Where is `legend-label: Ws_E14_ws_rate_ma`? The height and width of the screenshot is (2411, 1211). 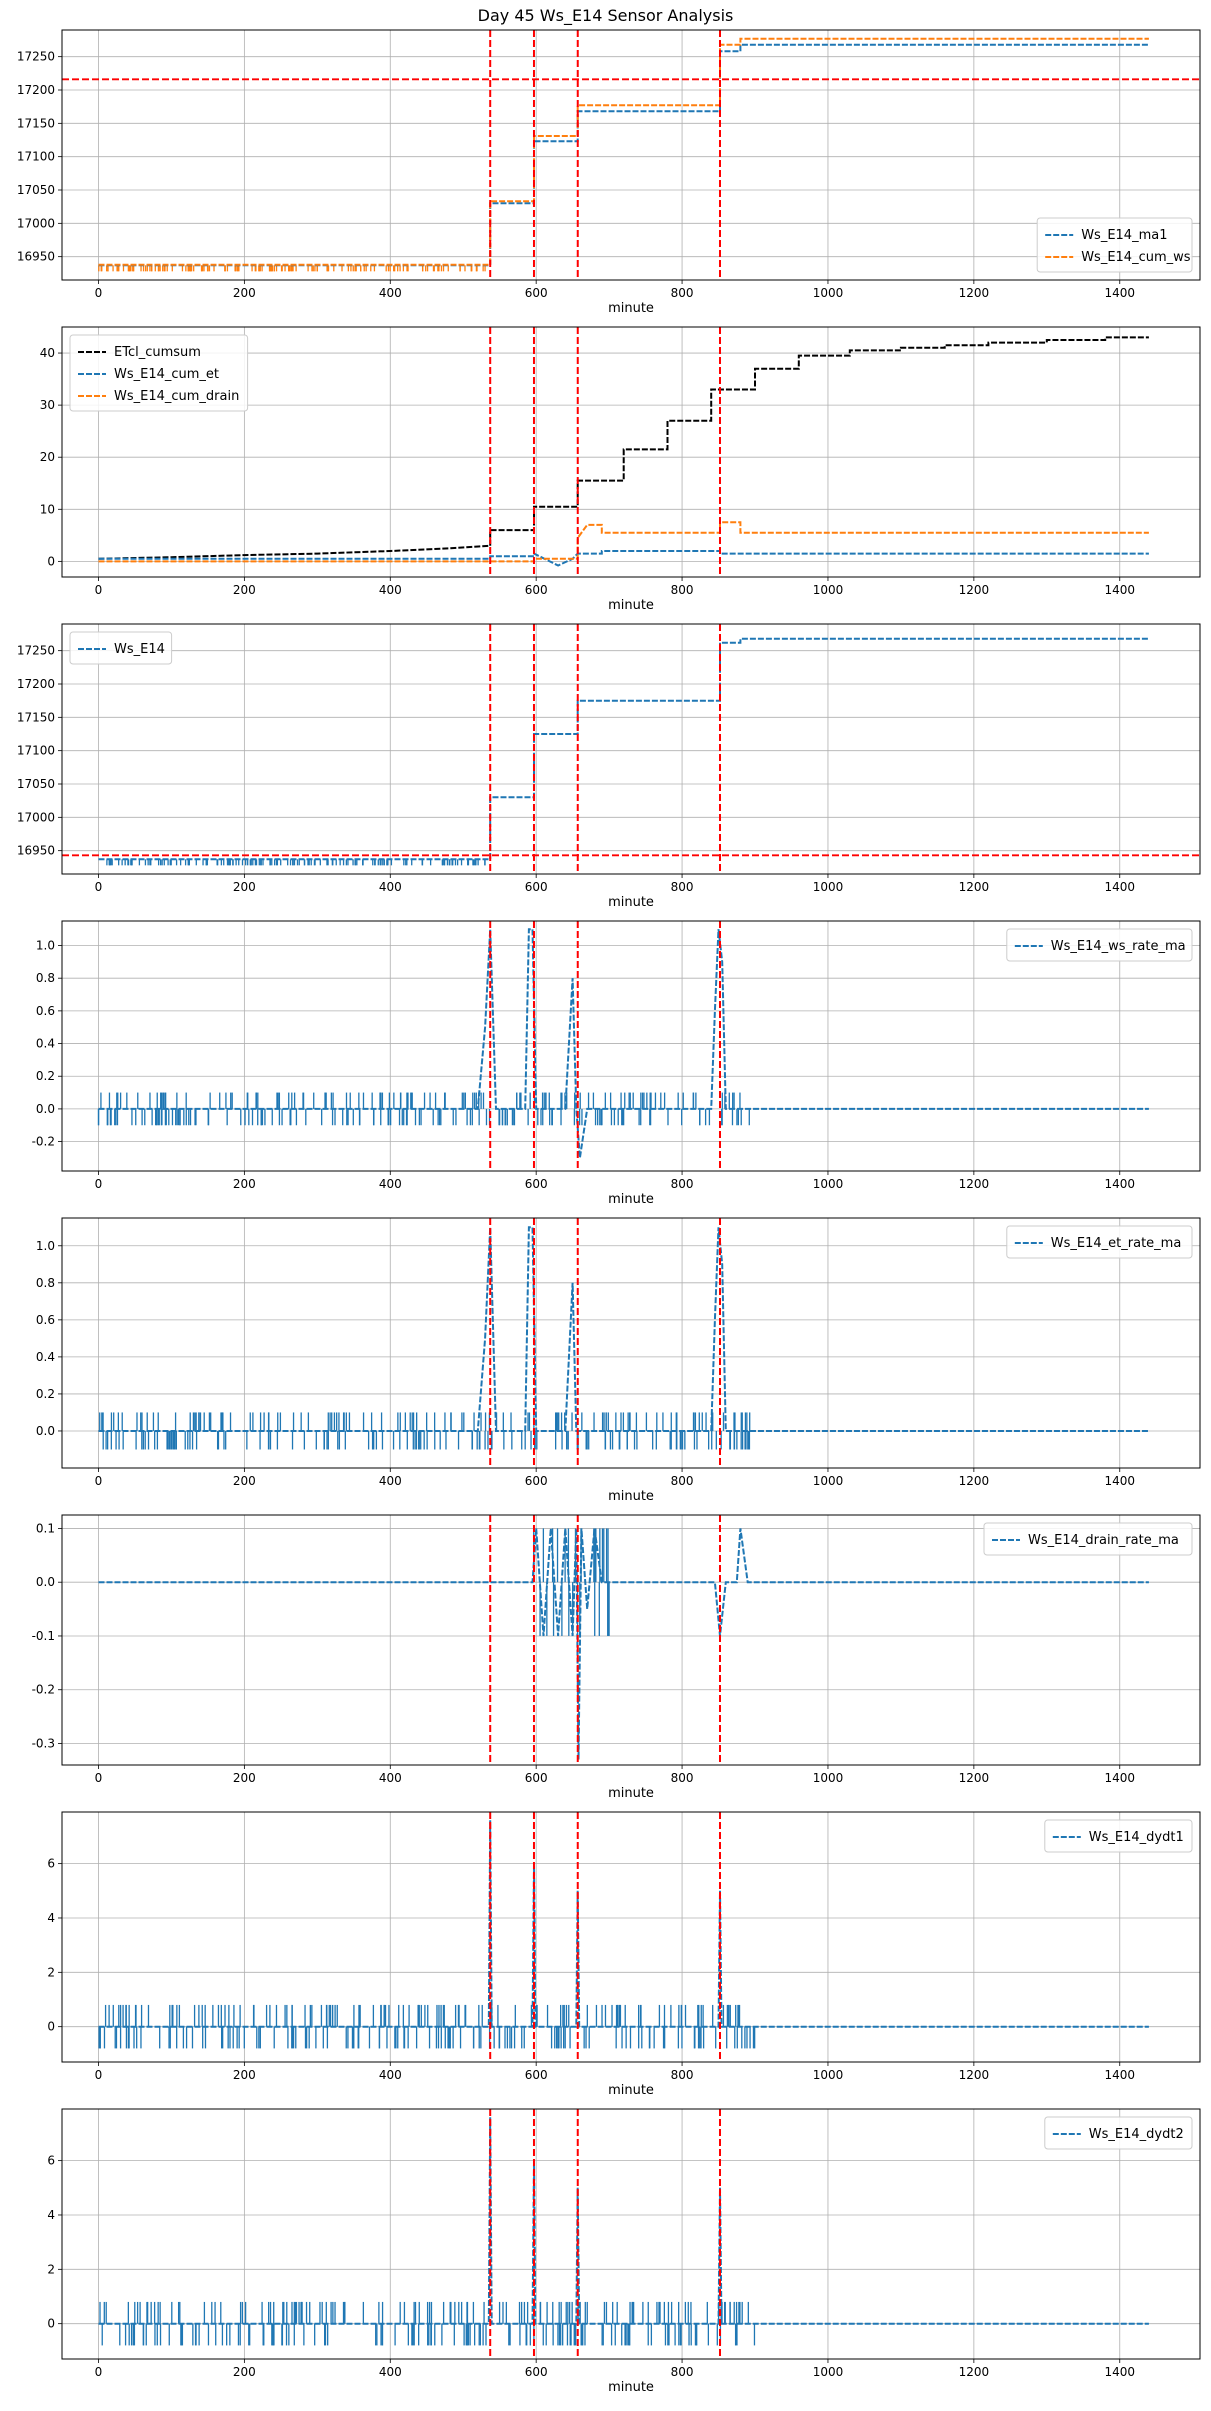
legend-label: Ws_E14_ws_rate_ma is located at coordinates (1118, 946).